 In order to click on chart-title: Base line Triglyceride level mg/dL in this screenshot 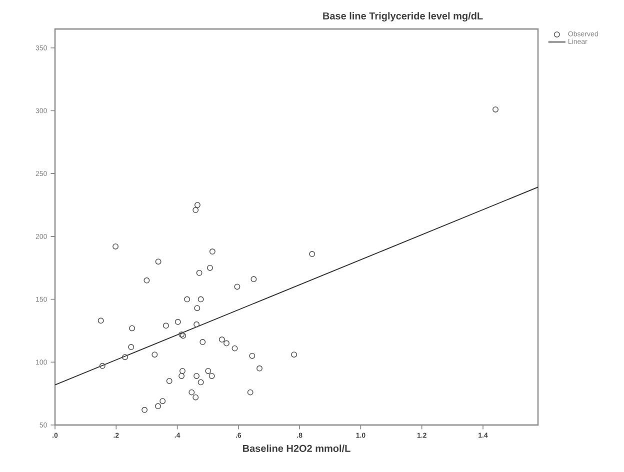, I will do `click(403, 17)`.